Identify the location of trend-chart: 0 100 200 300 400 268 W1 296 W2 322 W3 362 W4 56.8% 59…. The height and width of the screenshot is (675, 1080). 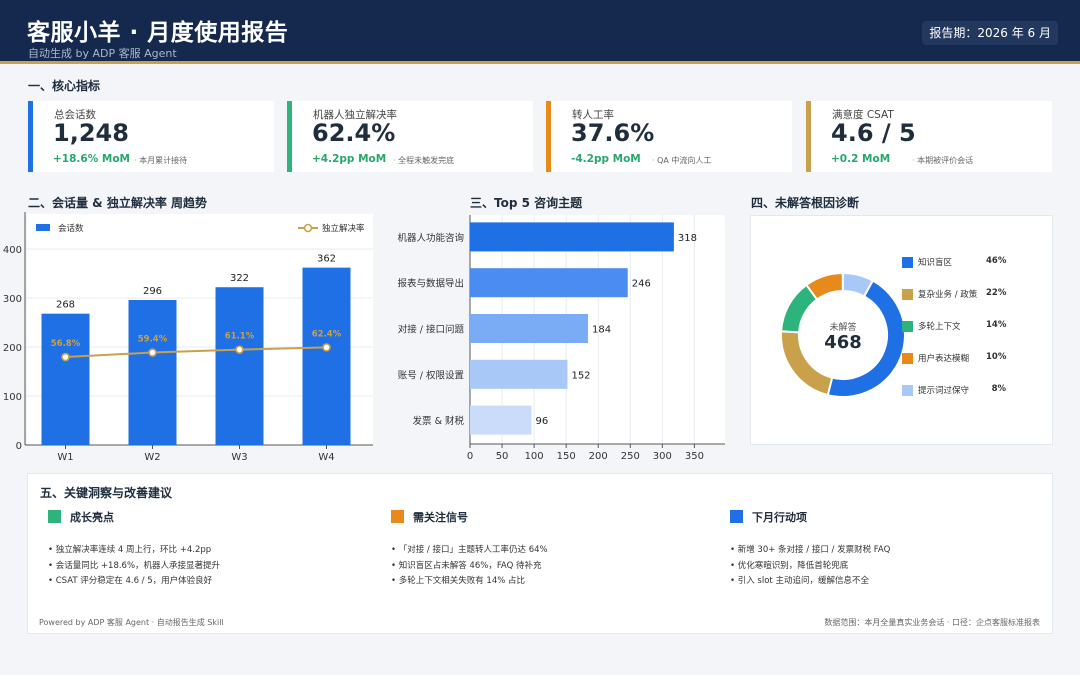
(188, 337).